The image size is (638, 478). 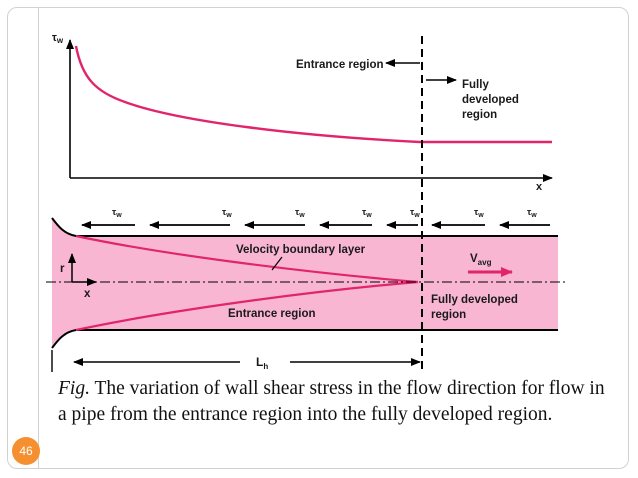 What do you see at coordinates (62, 269) in the screenshot?
I see `r-axis-label: r` at bounding box center [62, 269].